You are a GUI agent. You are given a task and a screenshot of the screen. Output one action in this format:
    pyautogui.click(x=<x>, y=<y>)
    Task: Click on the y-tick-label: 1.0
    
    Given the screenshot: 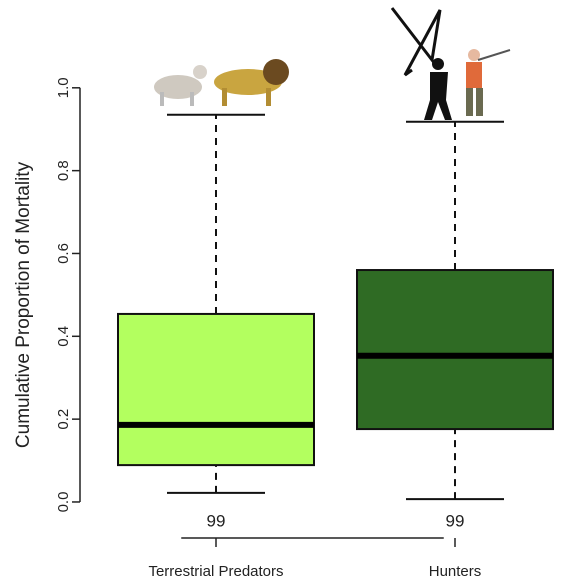 What is the action you would take?
    pyautogui.click(x=63, y=87)
    